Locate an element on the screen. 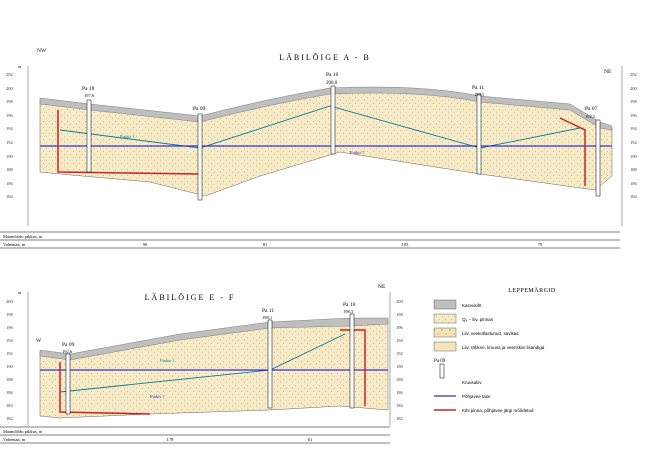 The width and height of the screenshot is (650, 475). well-elev: 200,0 is located at coordinates (332, 83).